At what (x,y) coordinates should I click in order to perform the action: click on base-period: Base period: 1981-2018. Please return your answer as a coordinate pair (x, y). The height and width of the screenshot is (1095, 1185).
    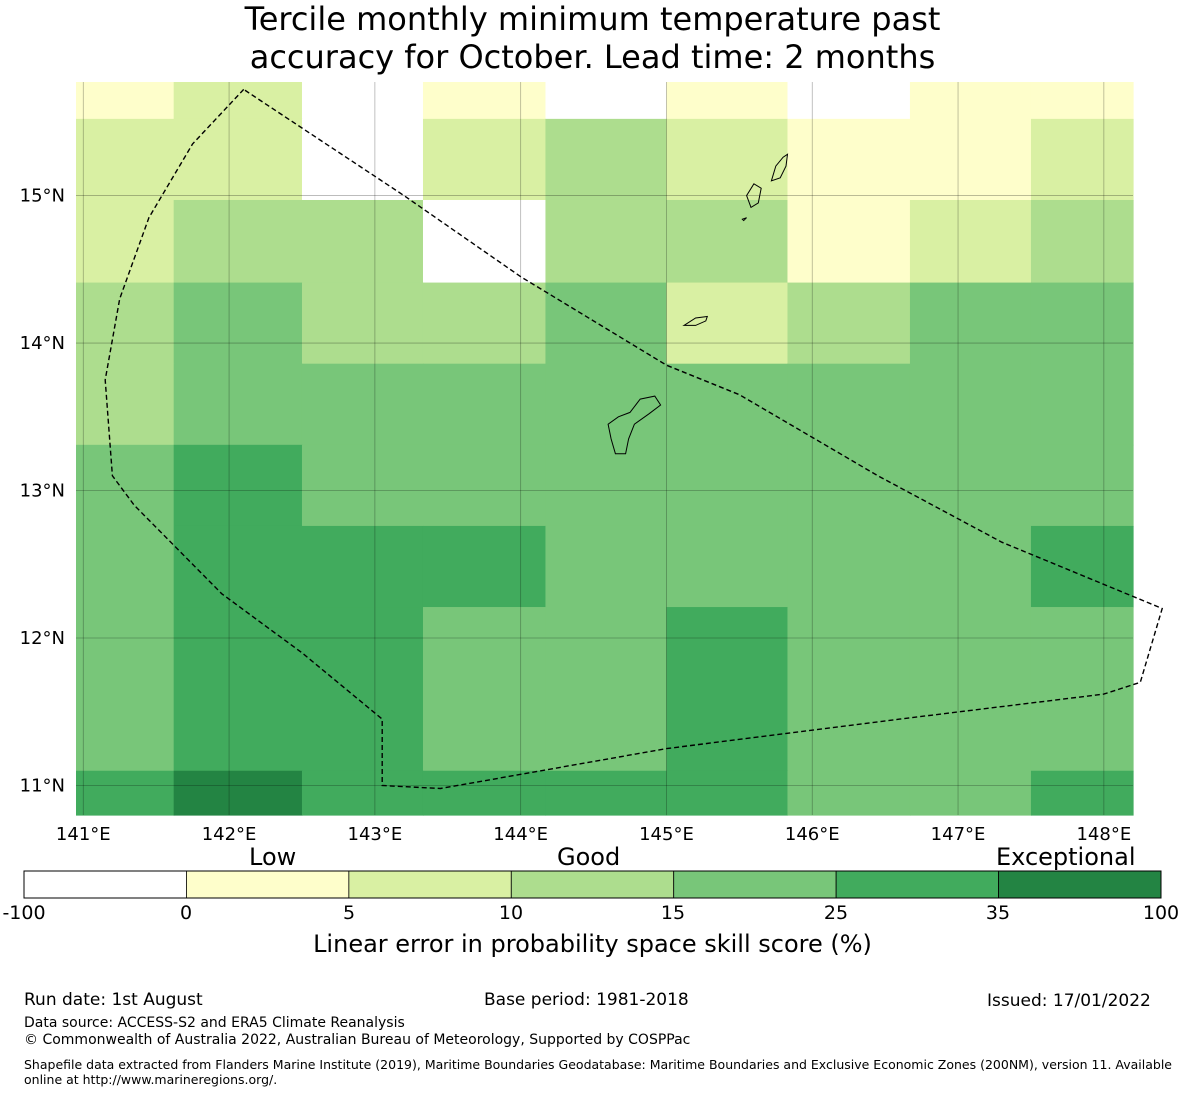
    Looking at the image, I should click on (586, 1000).